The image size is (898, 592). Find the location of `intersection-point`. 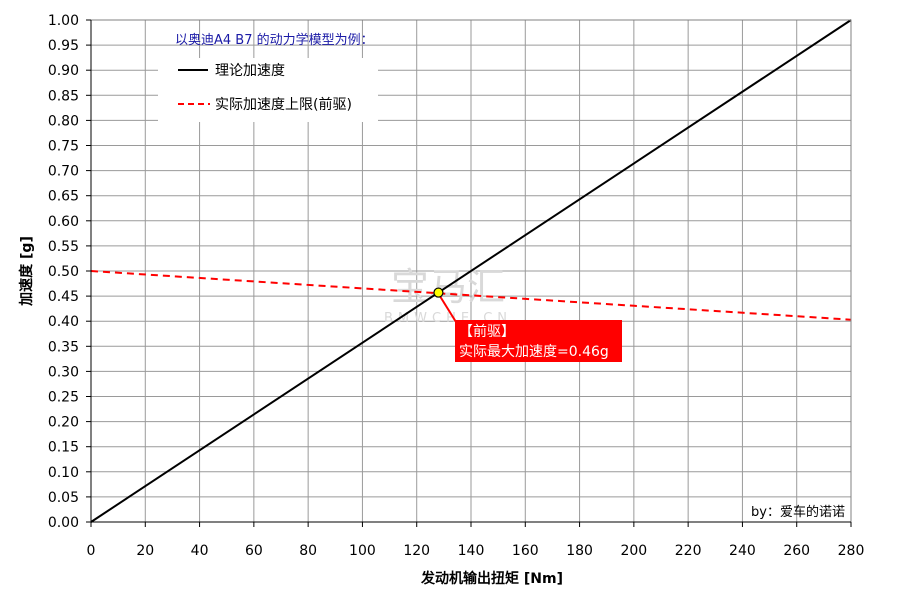

intersection-point is located at coordinates (438, 292).